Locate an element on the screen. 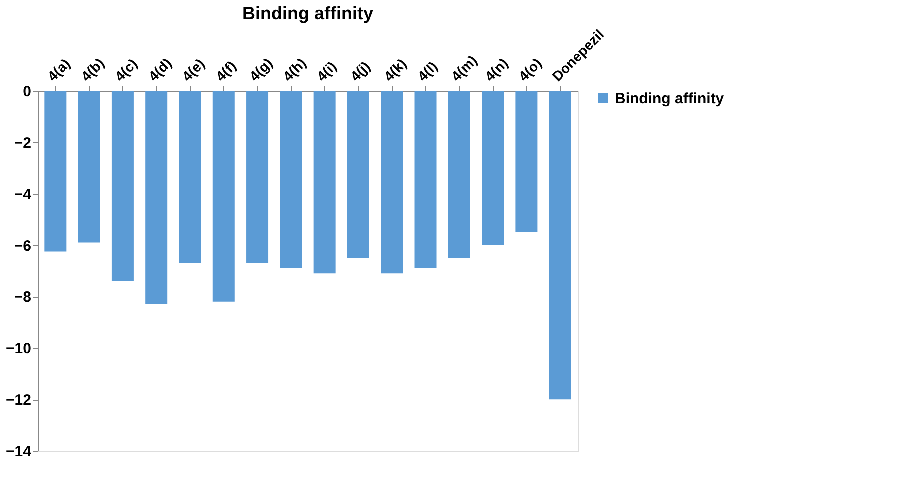 The width and height of the screenshot is (917, 491). x-tick-label: 4(k) is located at coordinates (395, 70).